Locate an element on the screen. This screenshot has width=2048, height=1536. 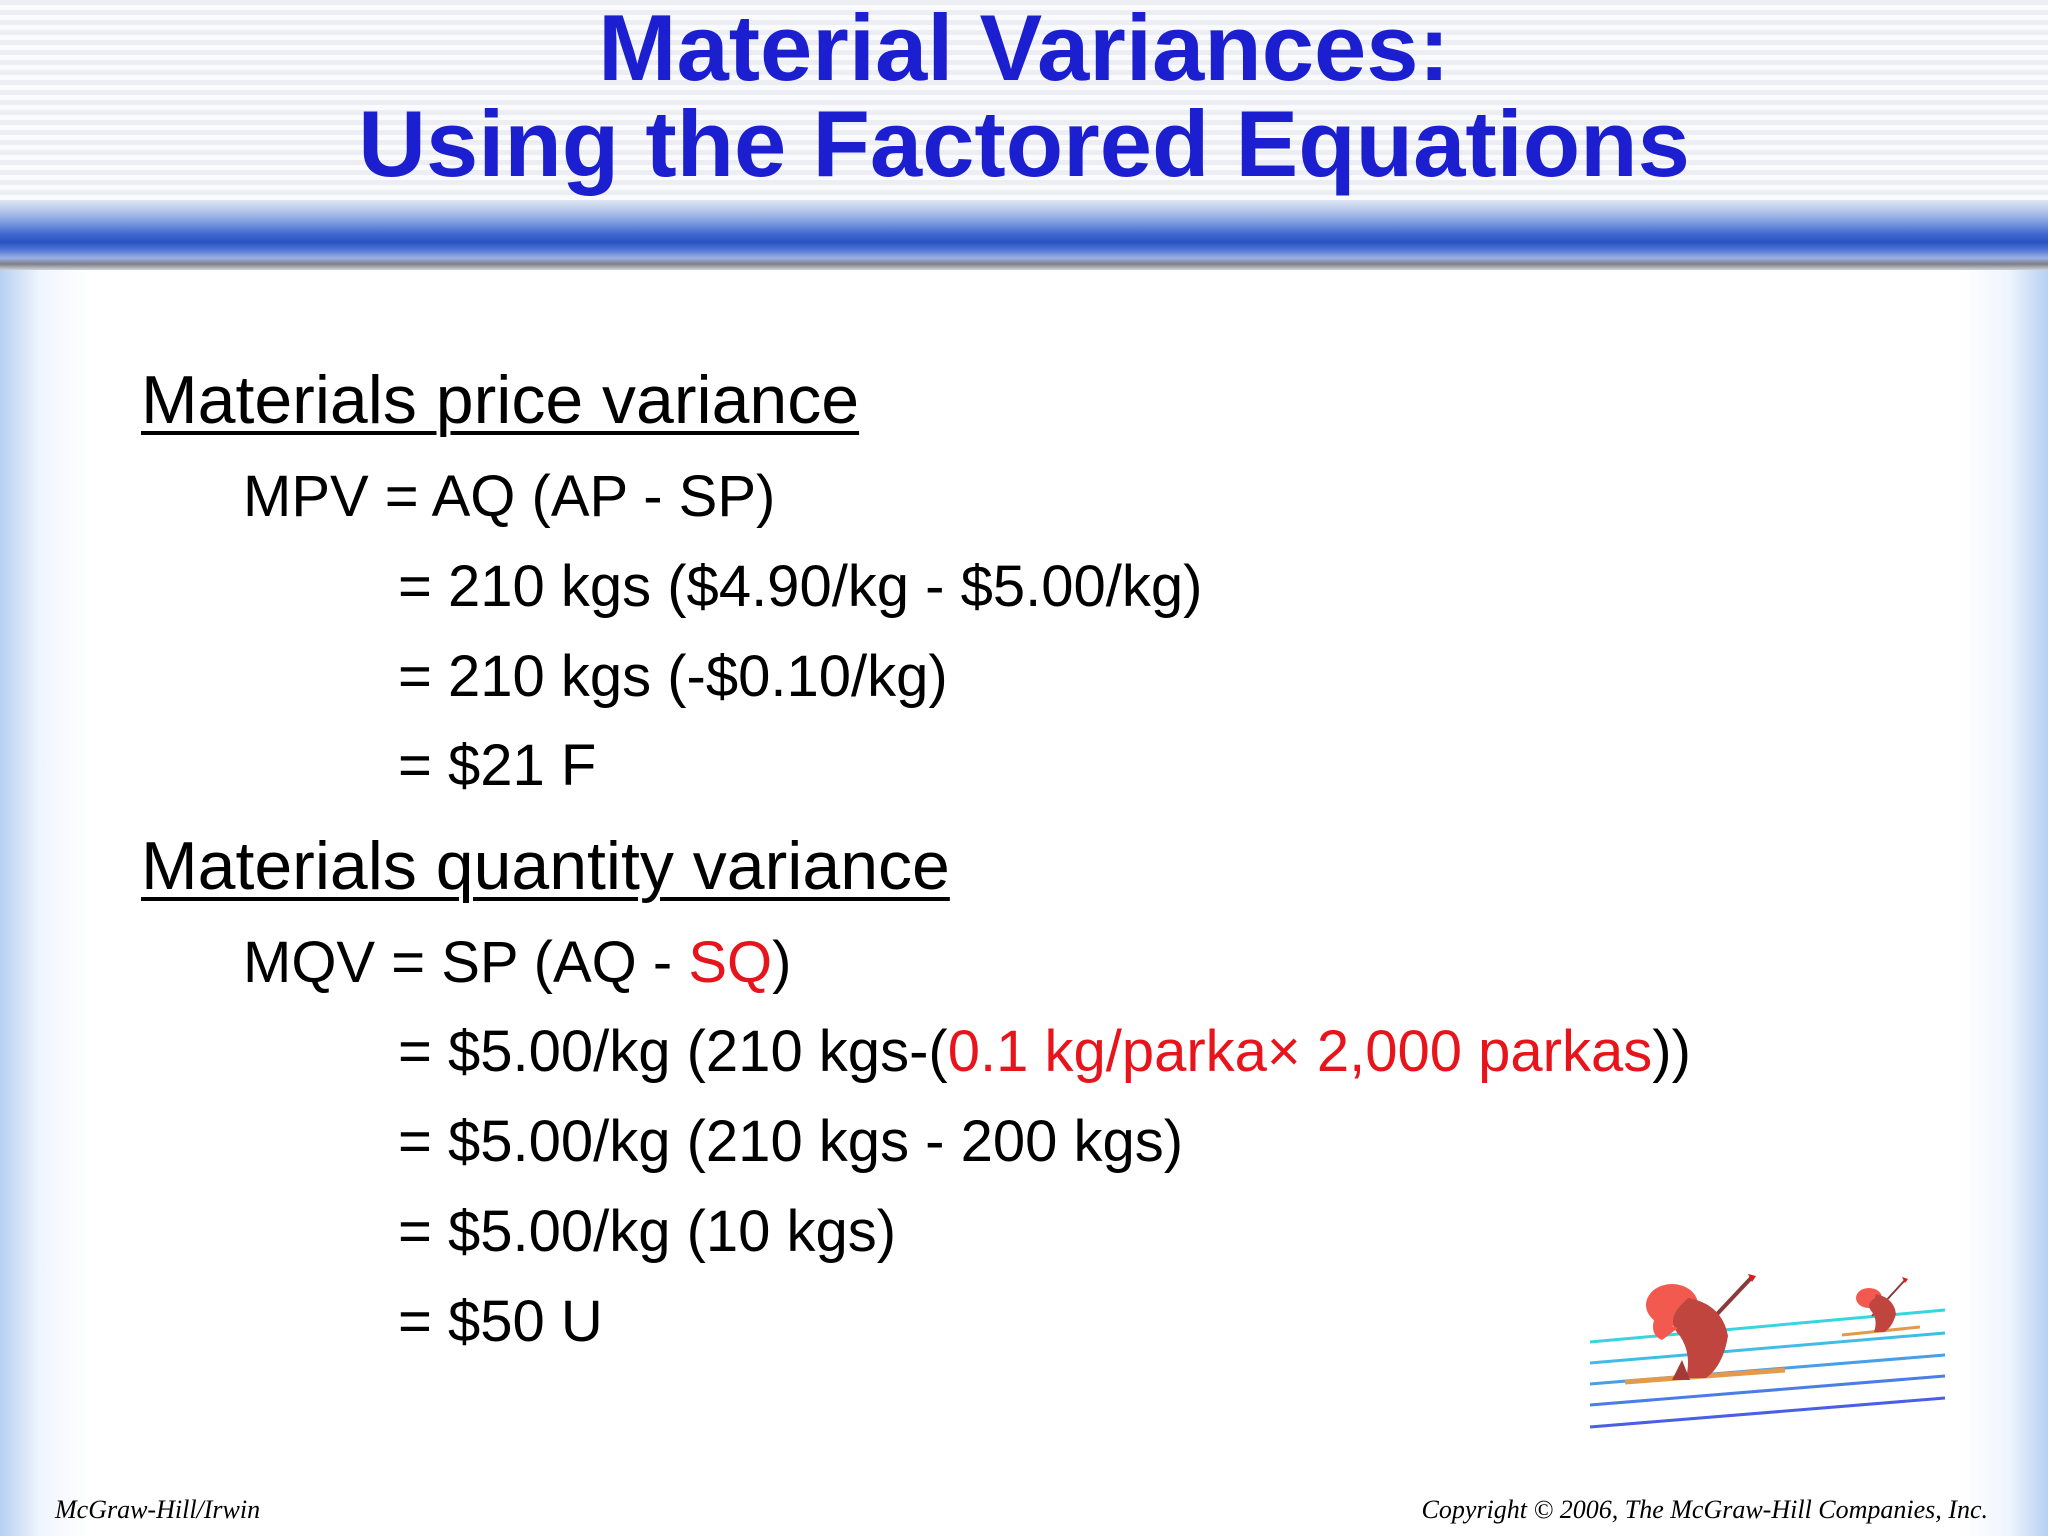
mpv-step-2: = 210 kgs (-$0.10/kg) is located at coordinates (673, 676).